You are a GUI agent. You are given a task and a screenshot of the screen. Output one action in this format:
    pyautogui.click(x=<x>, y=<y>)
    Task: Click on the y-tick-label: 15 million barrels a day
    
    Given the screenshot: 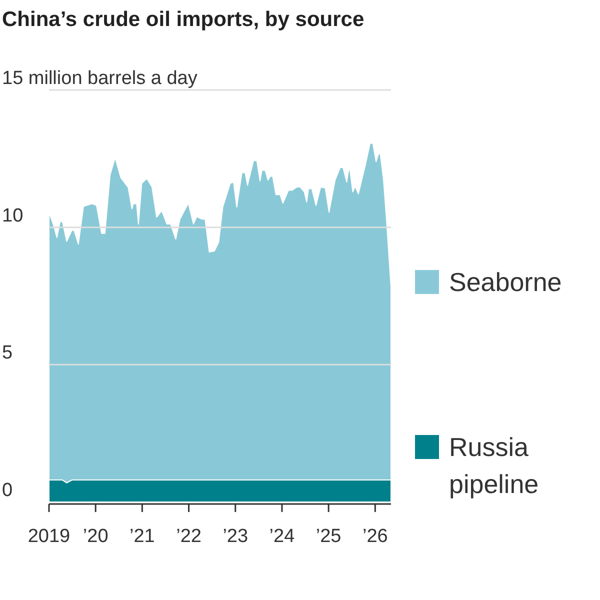 What is the action you would take?
    pyautogui.click(x=100, y=78)
    